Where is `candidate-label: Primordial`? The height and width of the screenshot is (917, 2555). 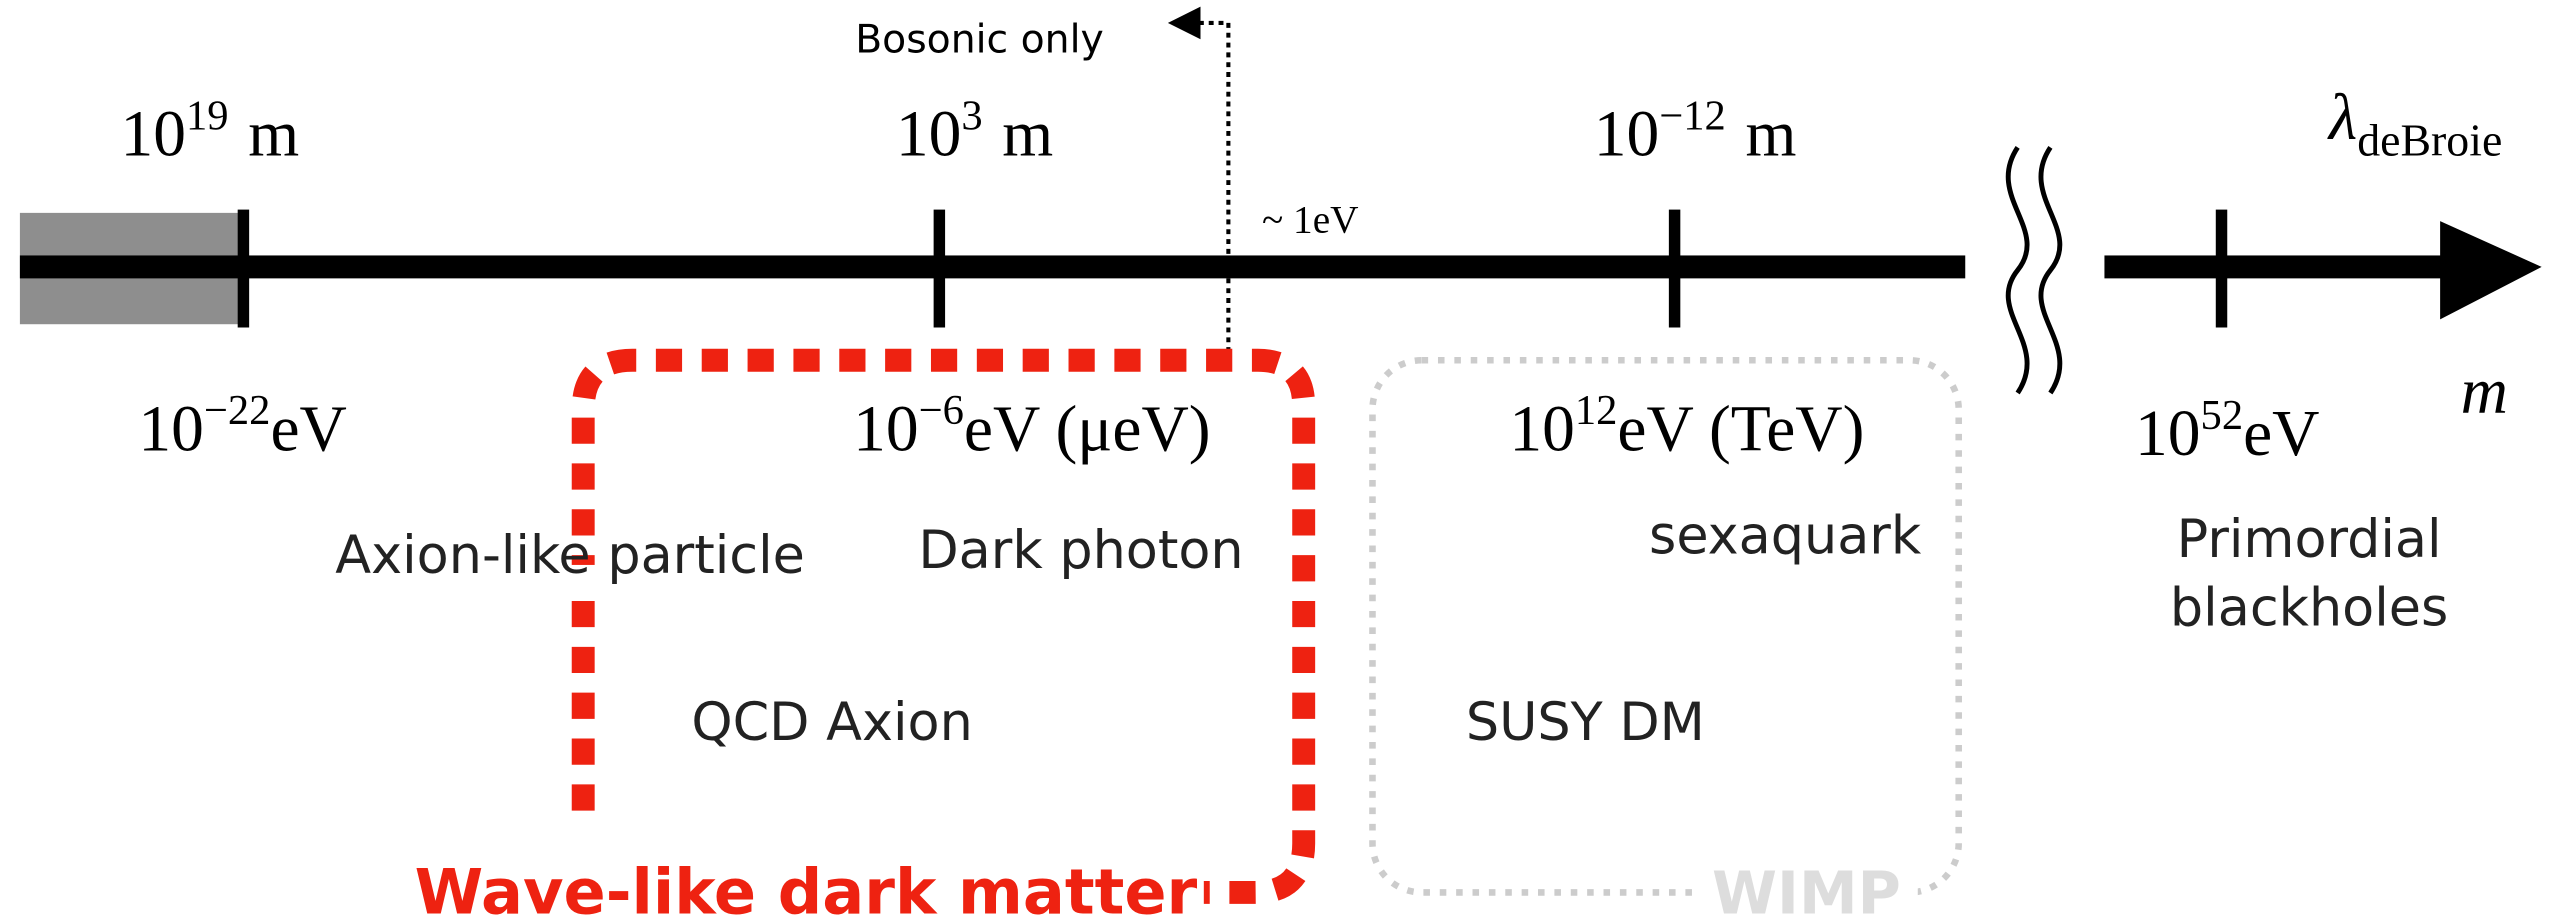 candidate-label: Primordial is located at coordinates (2309, 539).